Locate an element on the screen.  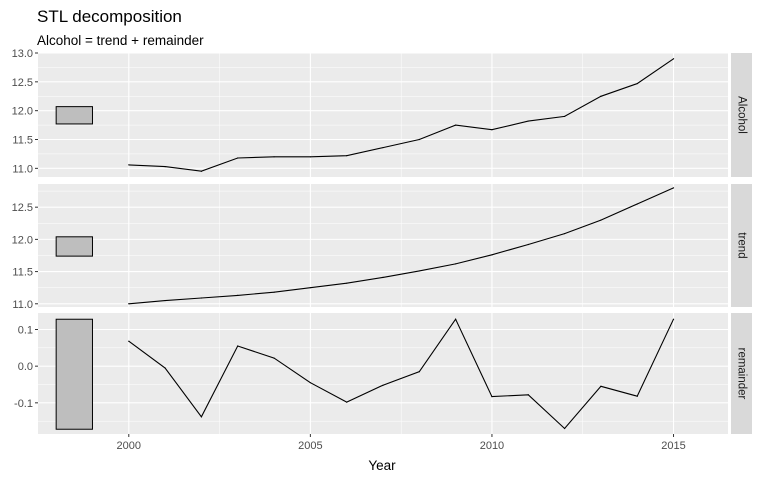
facet-strip-label: trend is located at coordinates (742, 245).